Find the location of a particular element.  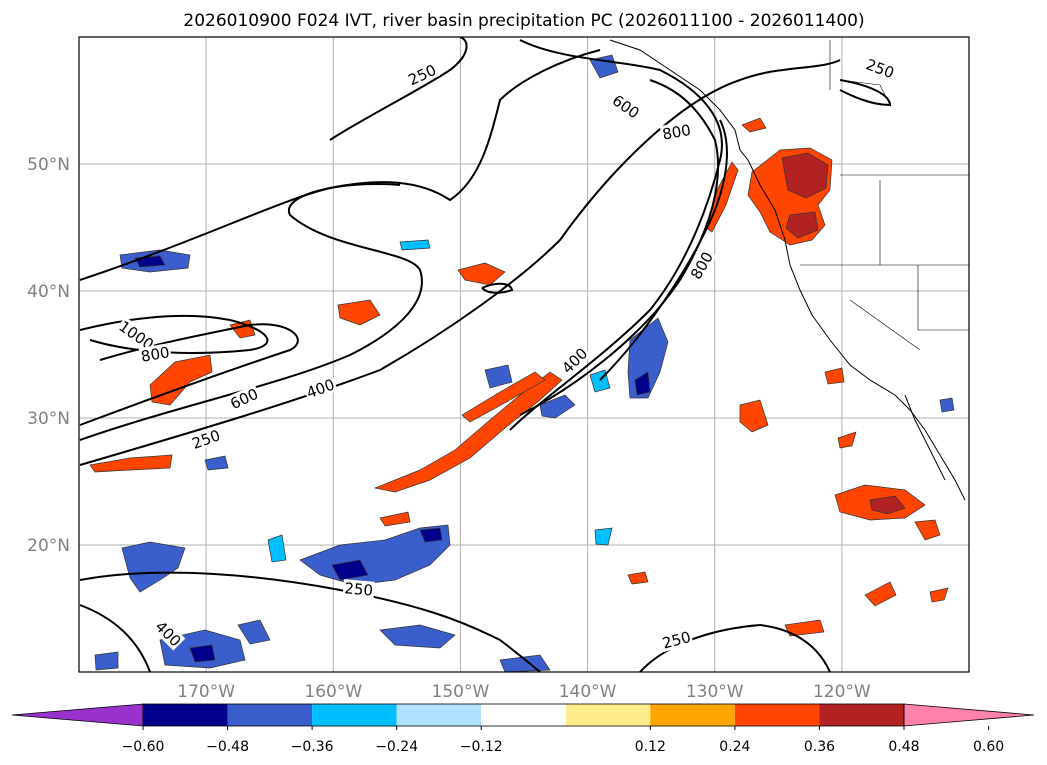

colorbar-tick-label: −0.24 is located at coordinates (396, 747).